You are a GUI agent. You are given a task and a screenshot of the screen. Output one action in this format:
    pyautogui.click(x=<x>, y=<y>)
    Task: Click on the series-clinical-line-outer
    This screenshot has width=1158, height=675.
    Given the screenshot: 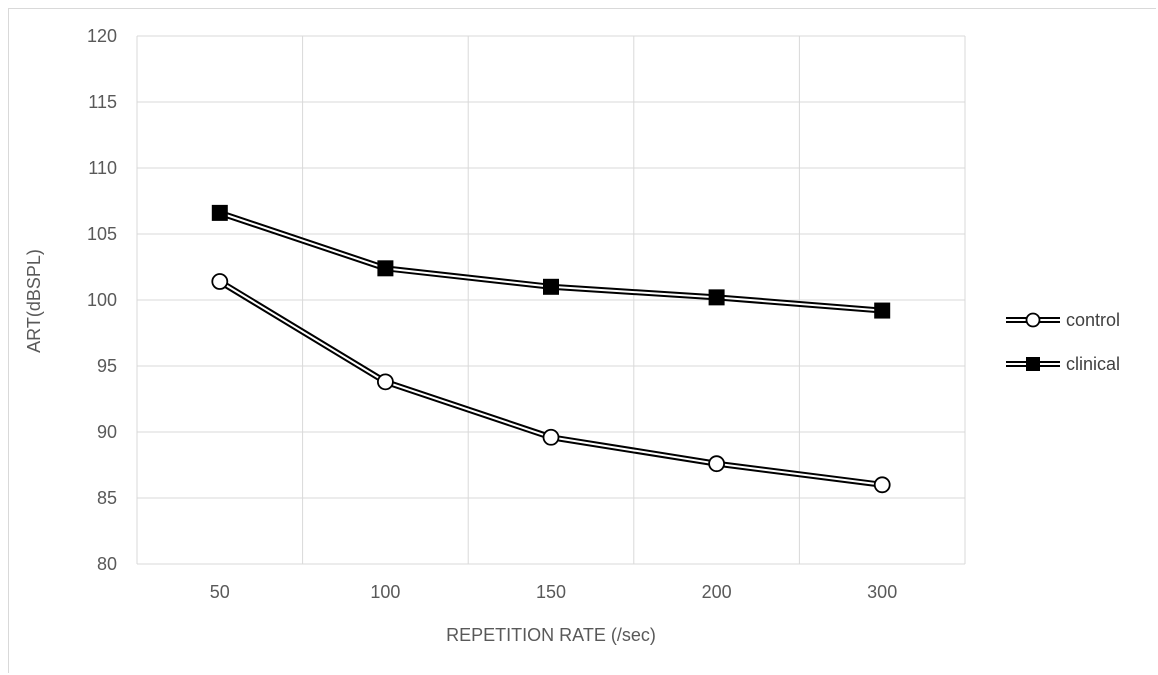 What is the action you would take?
    pyautogui.click(x=550, y=262)
    